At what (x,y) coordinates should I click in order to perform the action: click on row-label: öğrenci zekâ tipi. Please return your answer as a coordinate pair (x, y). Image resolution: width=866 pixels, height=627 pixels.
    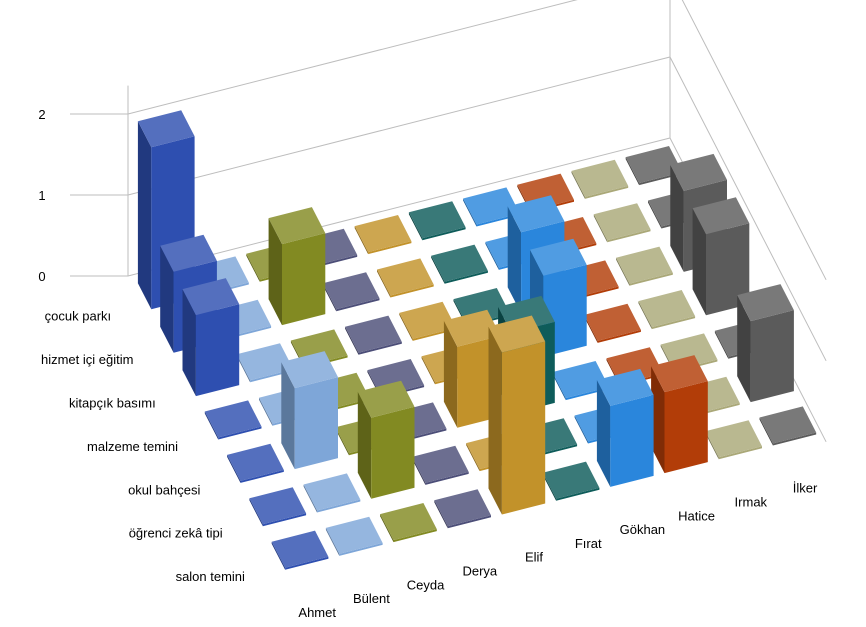
    Looking at the image, I should click on (176, 533).